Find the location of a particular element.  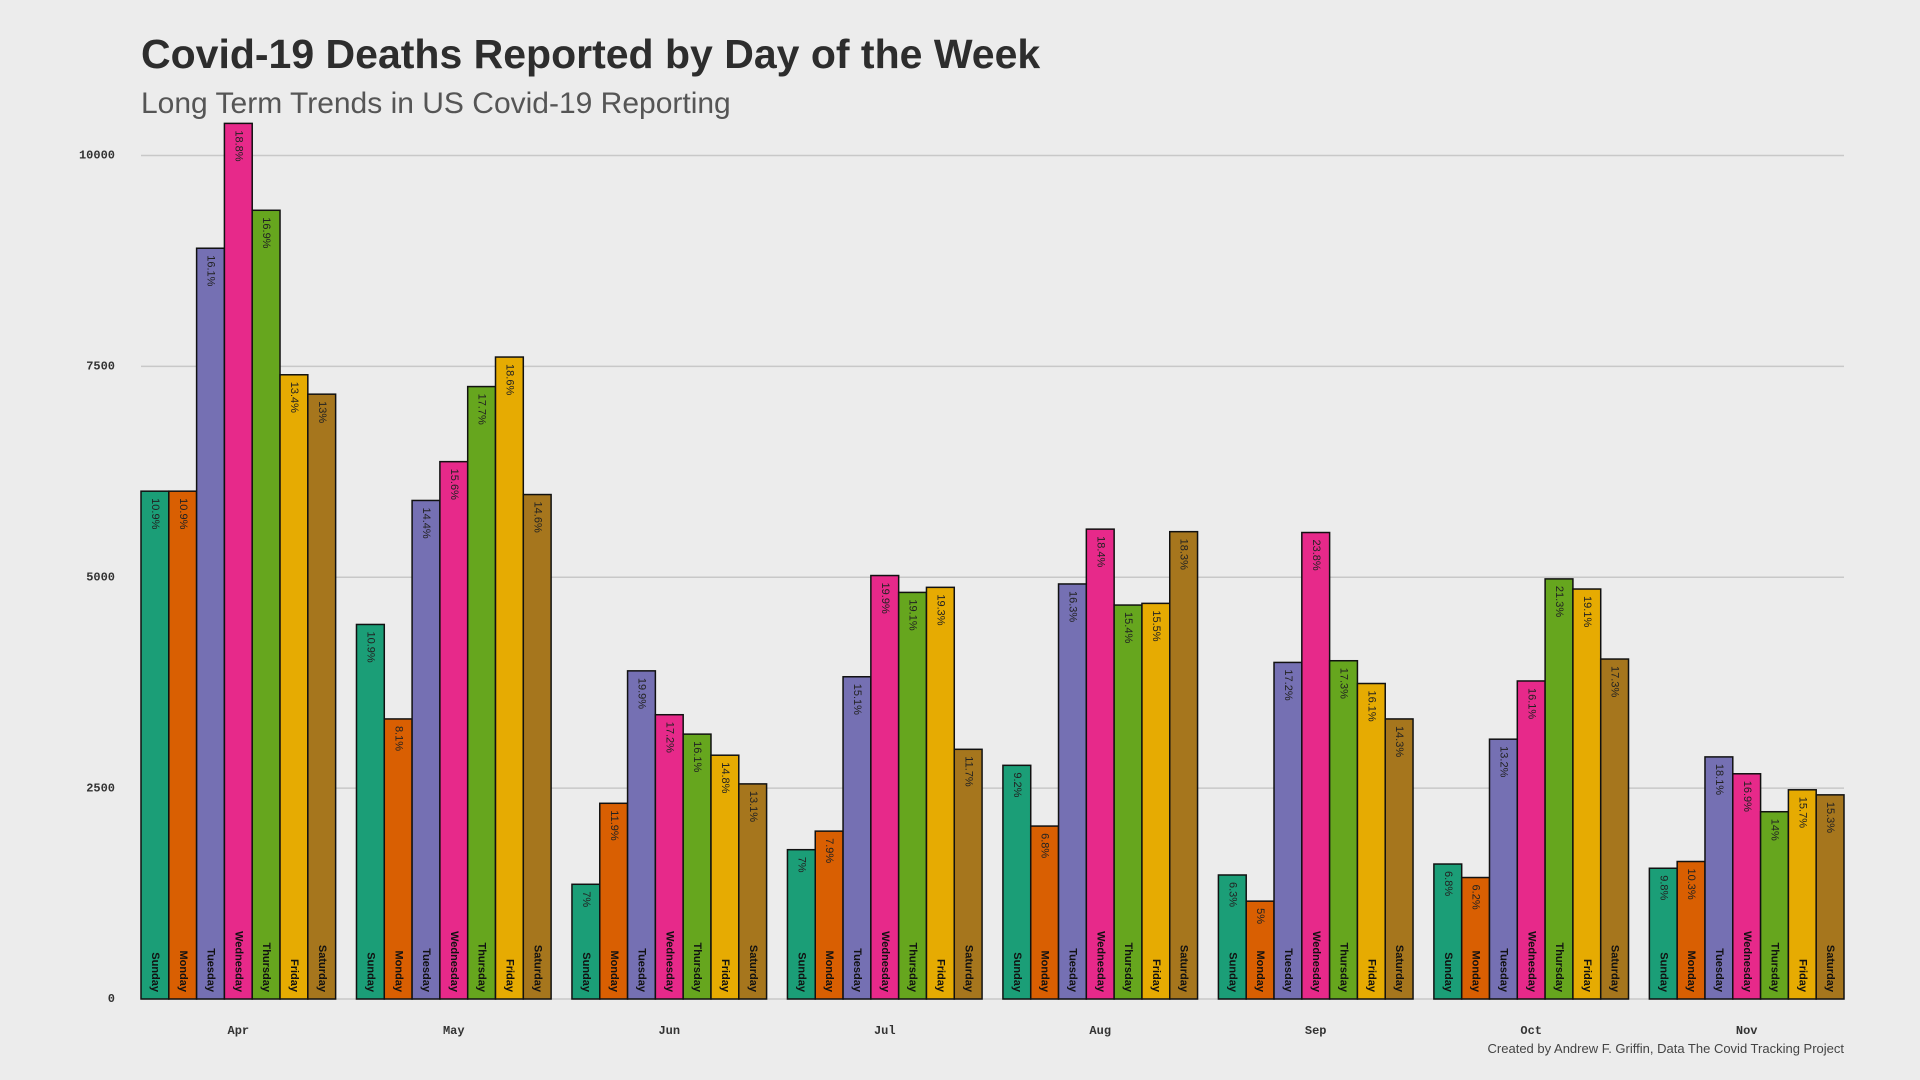

bar-percent-label: 23.8% is located at coordinates (1316, 555).